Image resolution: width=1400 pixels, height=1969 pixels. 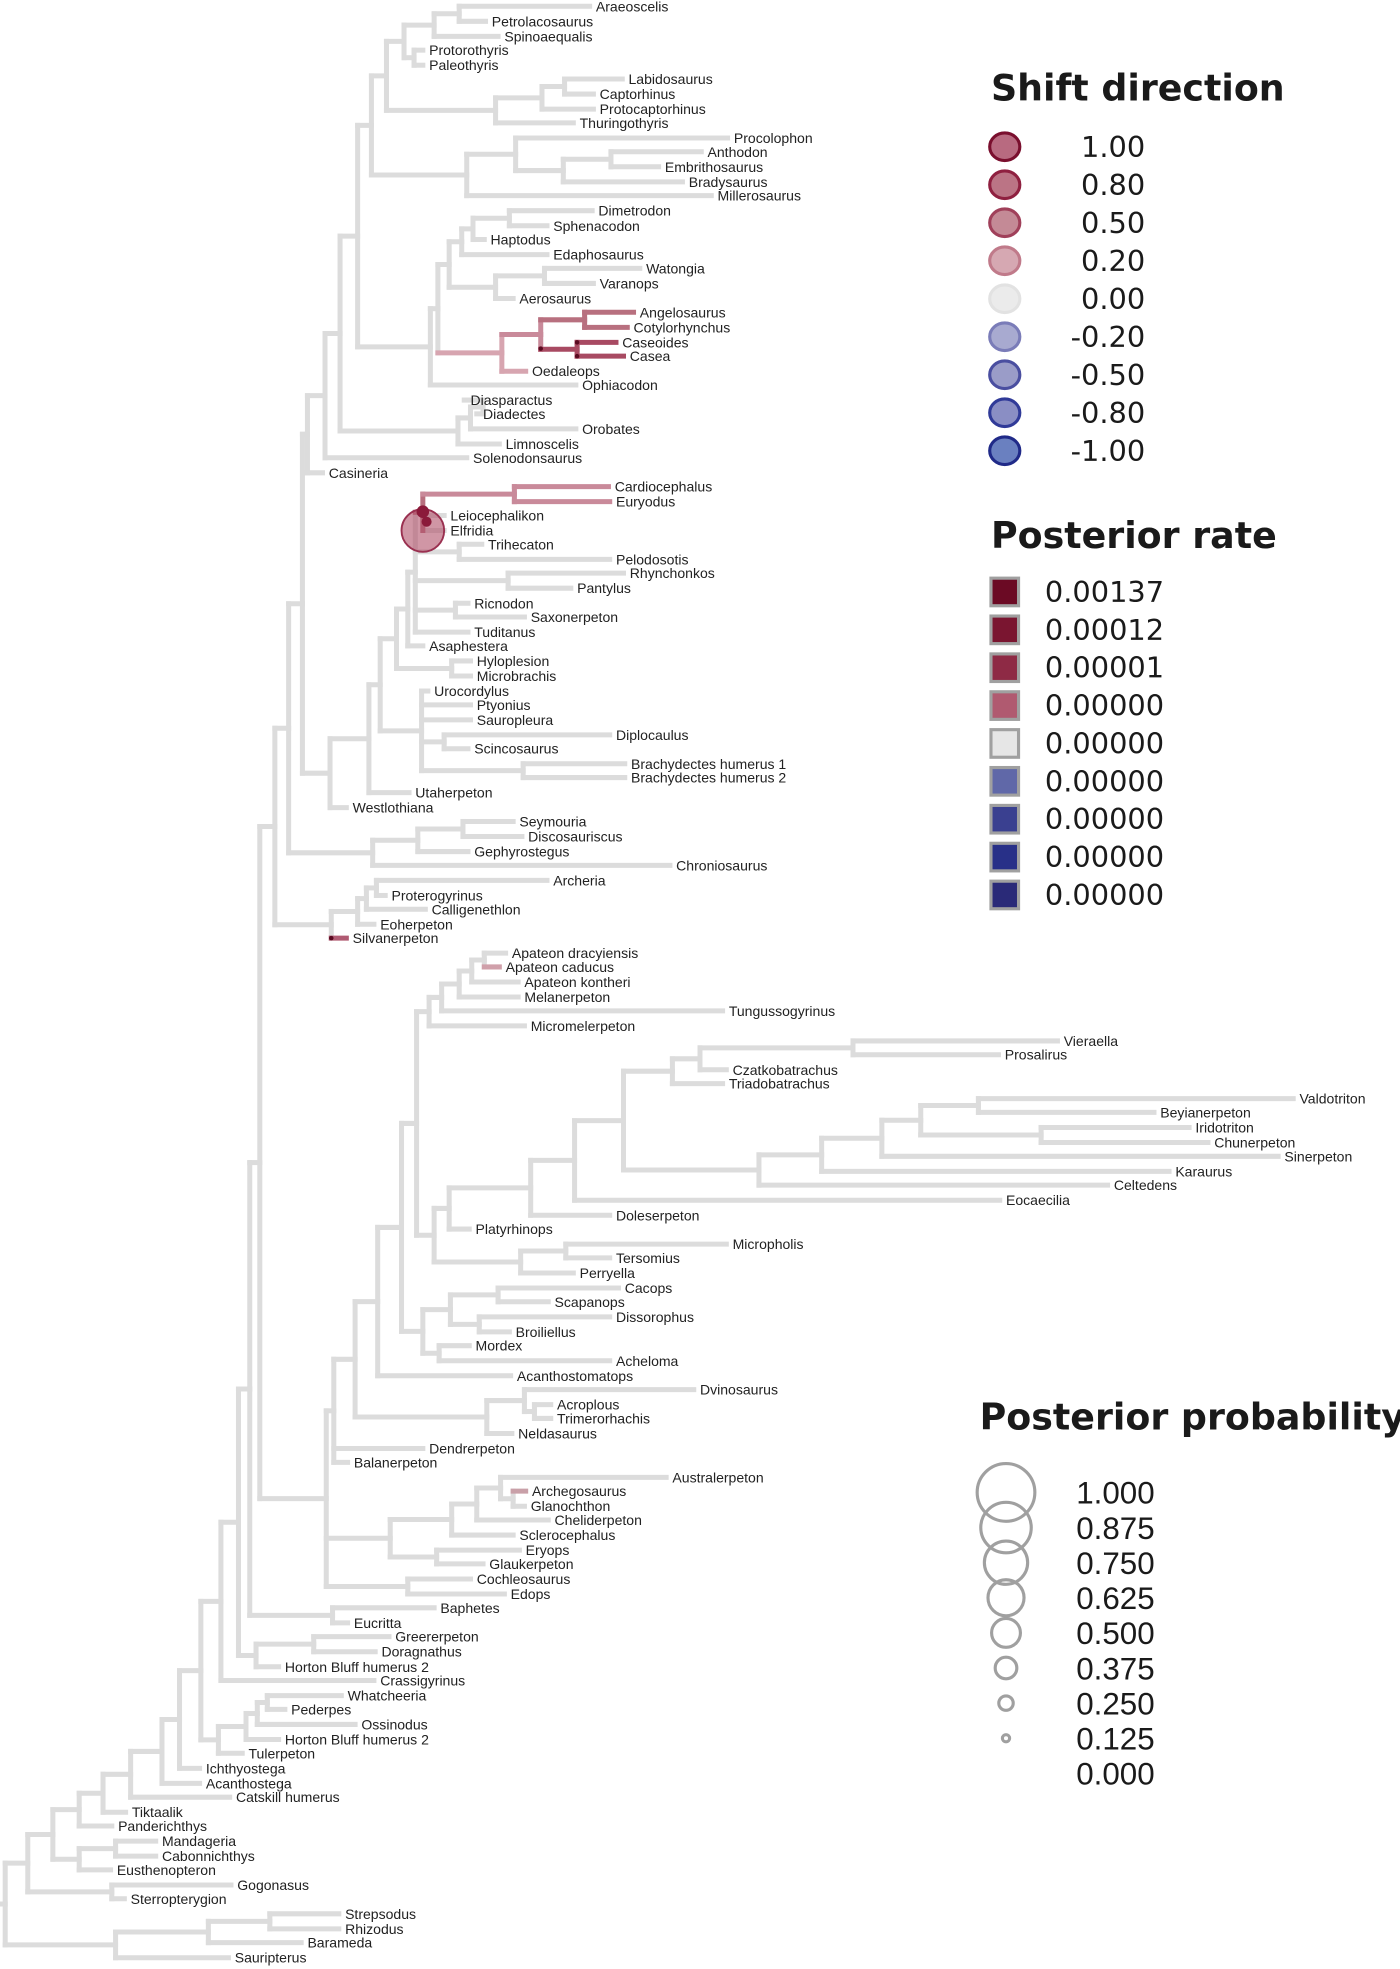 What do you see at coordinates (1113, 299) in the screenshot?
I see `shift-legend-label: 0.00` at bounding box center [1113, 299].